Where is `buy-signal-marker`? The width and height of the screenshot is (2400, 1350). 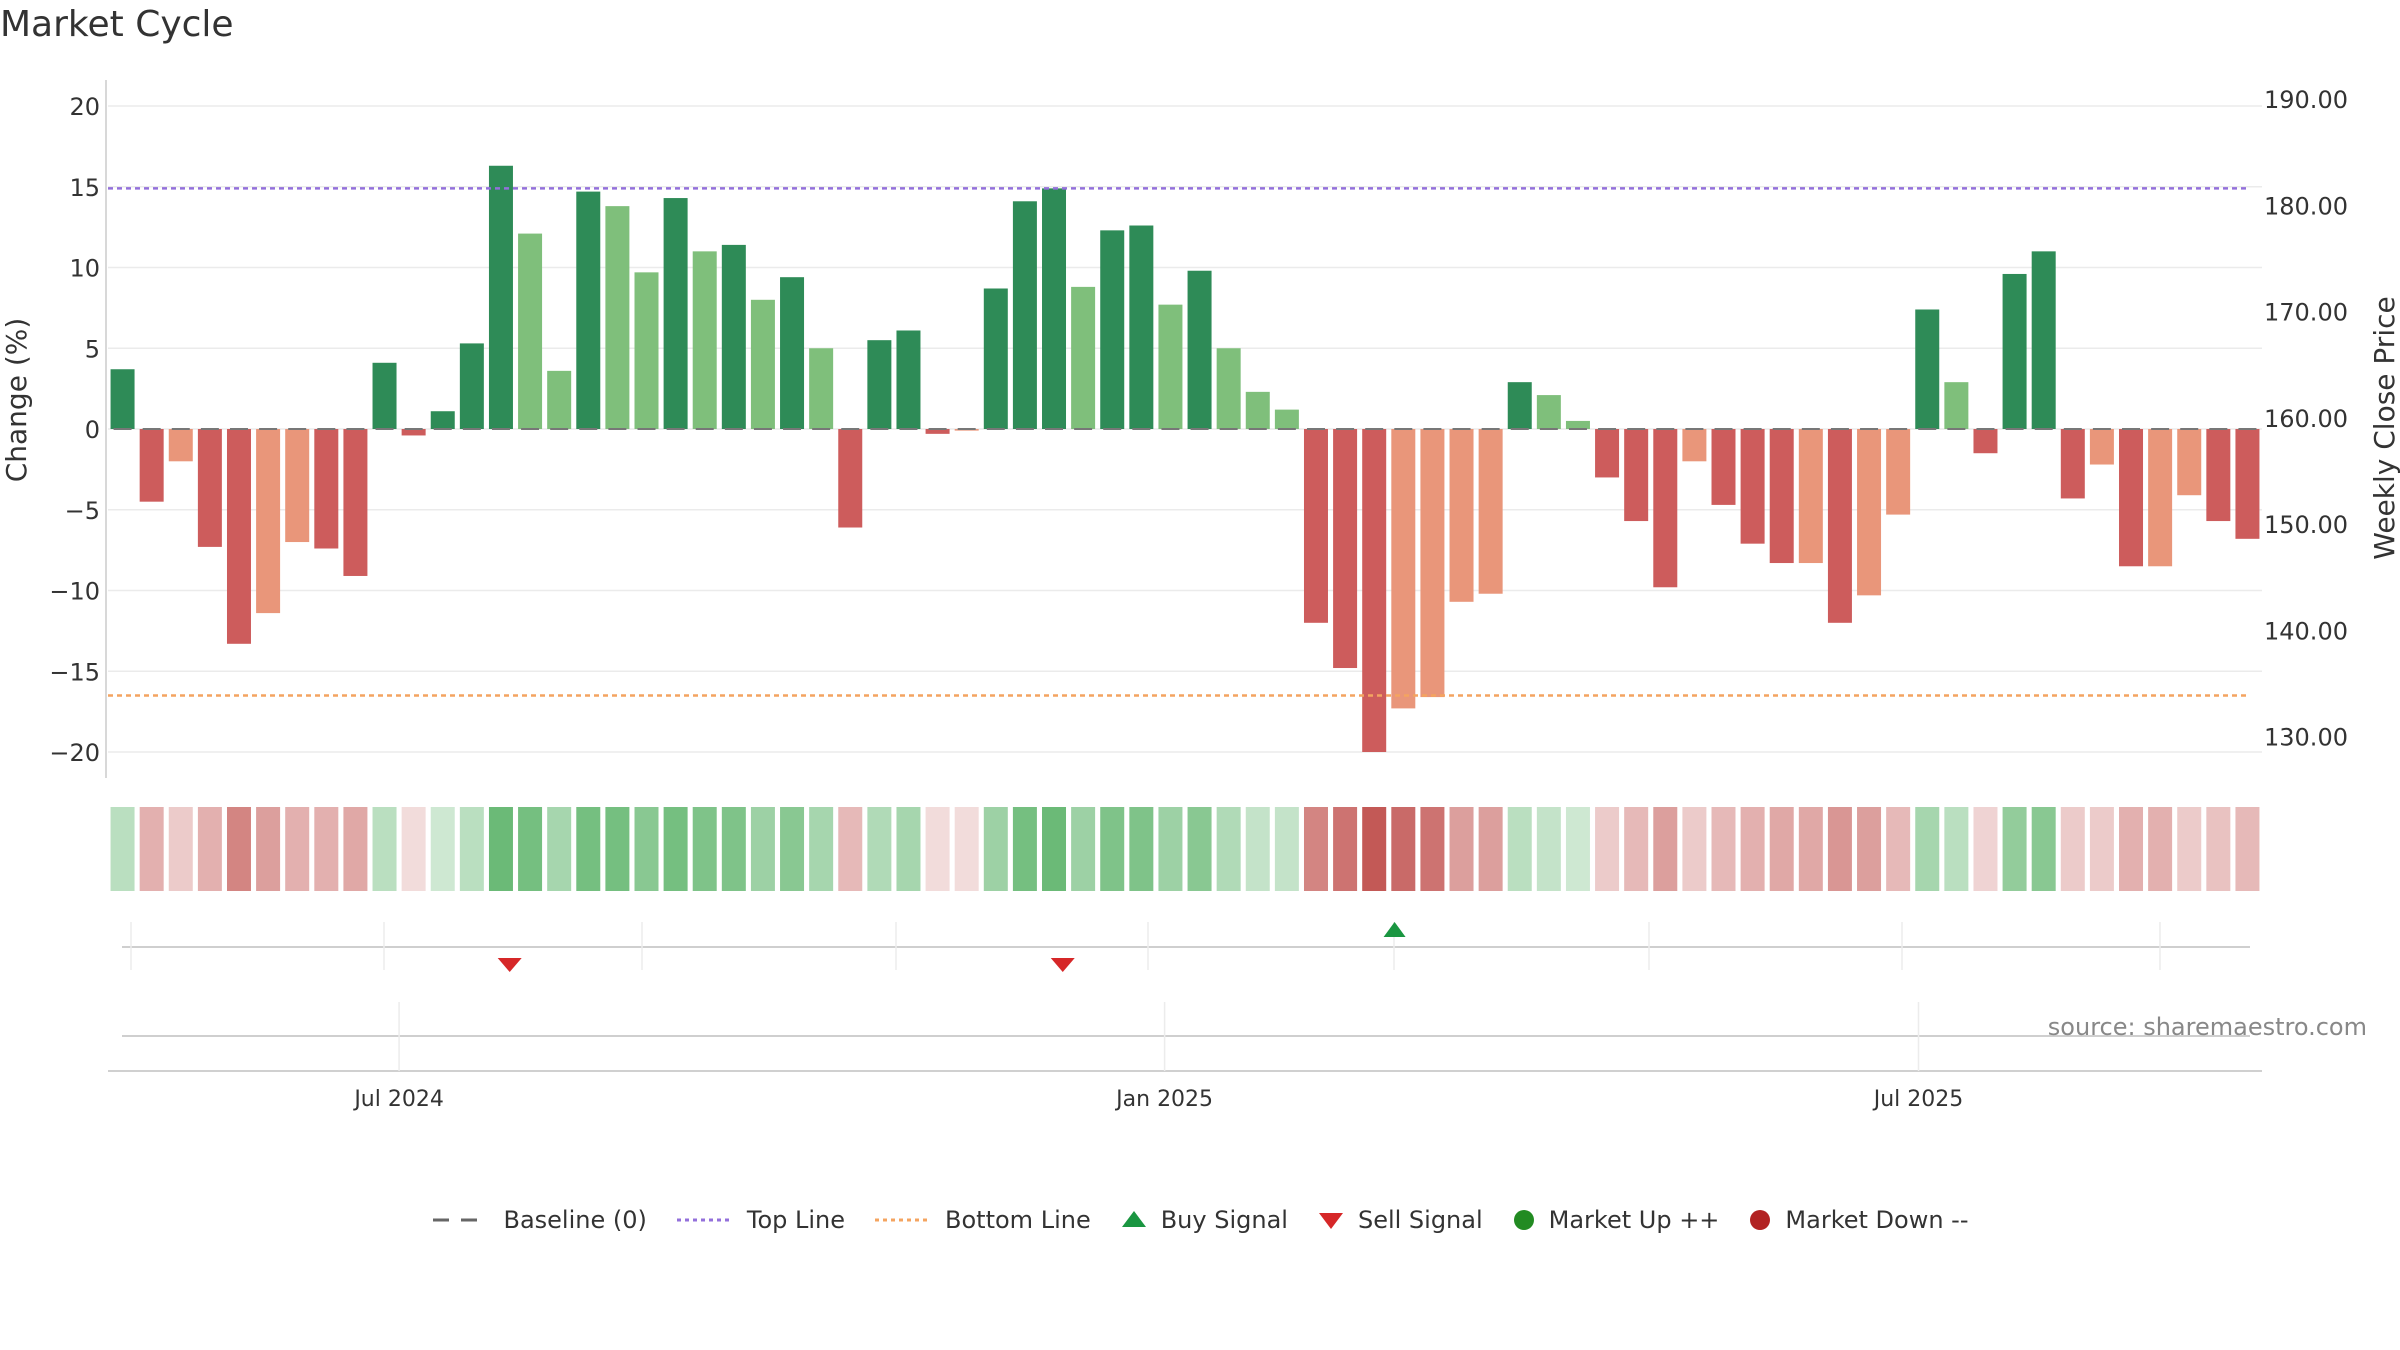 buy-signal-marker is located at coordinates (1394, 929).